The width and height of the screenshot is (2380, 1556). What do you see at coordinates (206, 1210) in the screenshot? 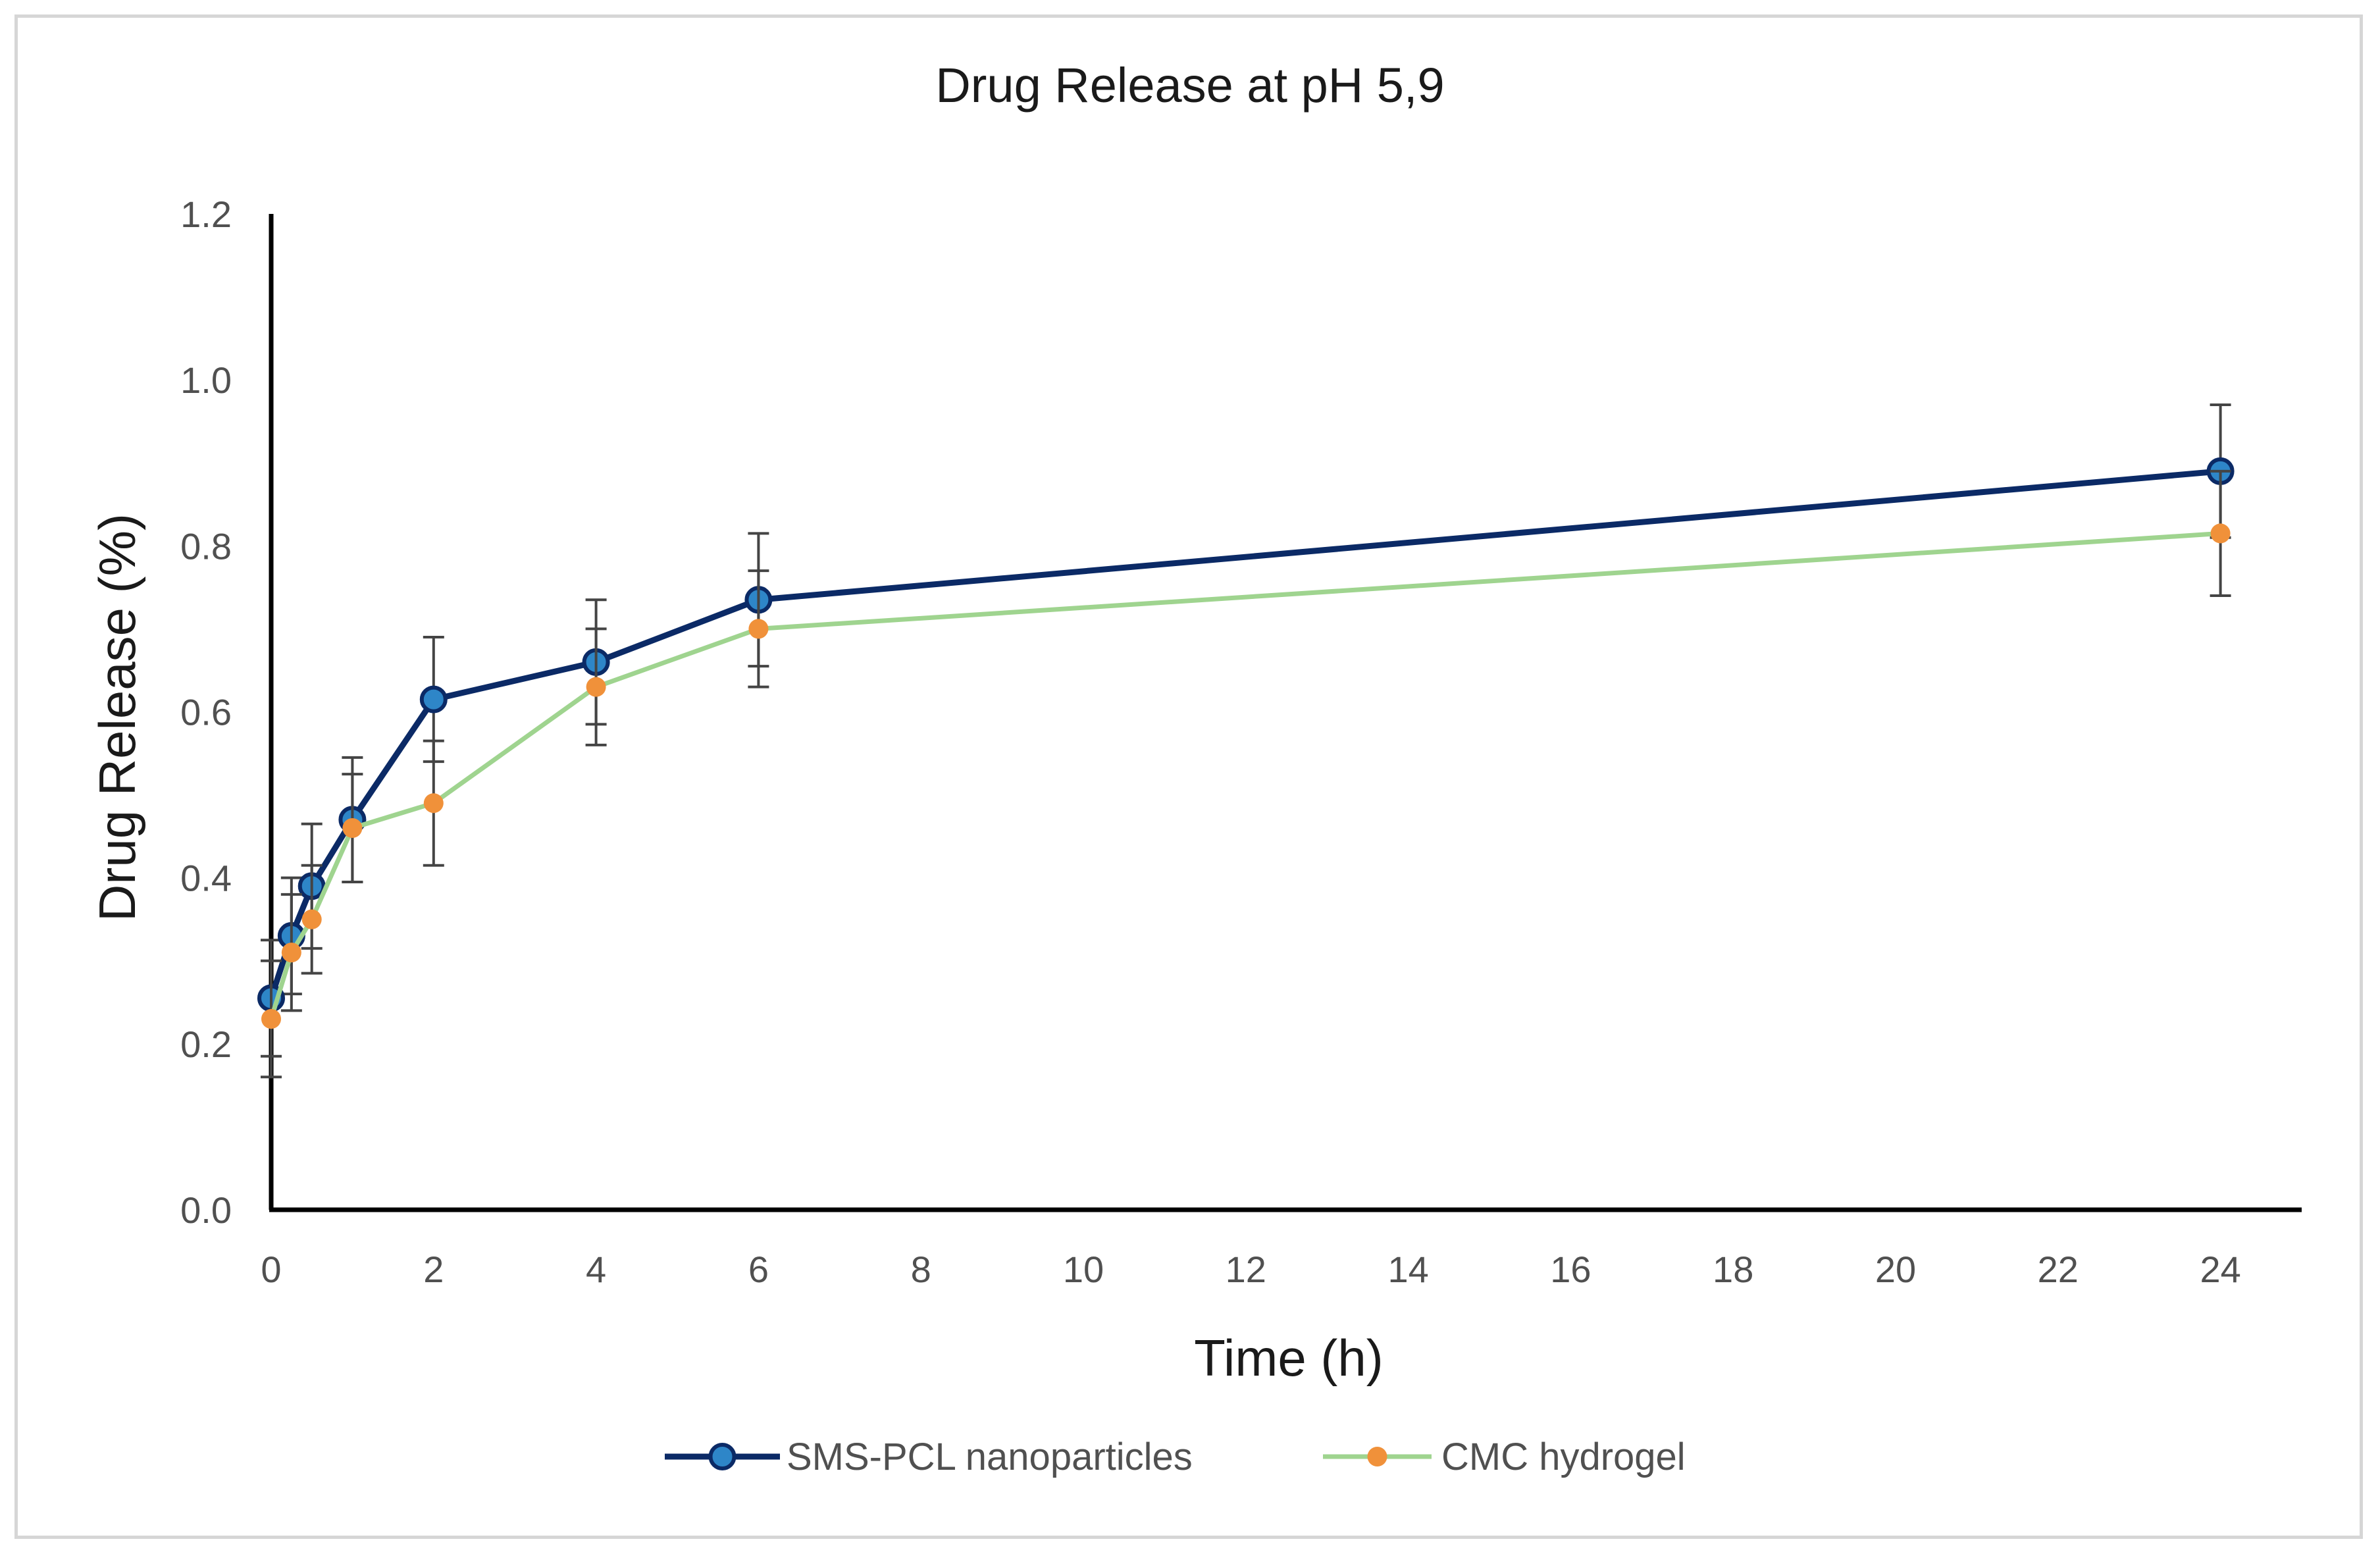
I see `y-tick-label: 0.0` at bounding box center [206, 1210].